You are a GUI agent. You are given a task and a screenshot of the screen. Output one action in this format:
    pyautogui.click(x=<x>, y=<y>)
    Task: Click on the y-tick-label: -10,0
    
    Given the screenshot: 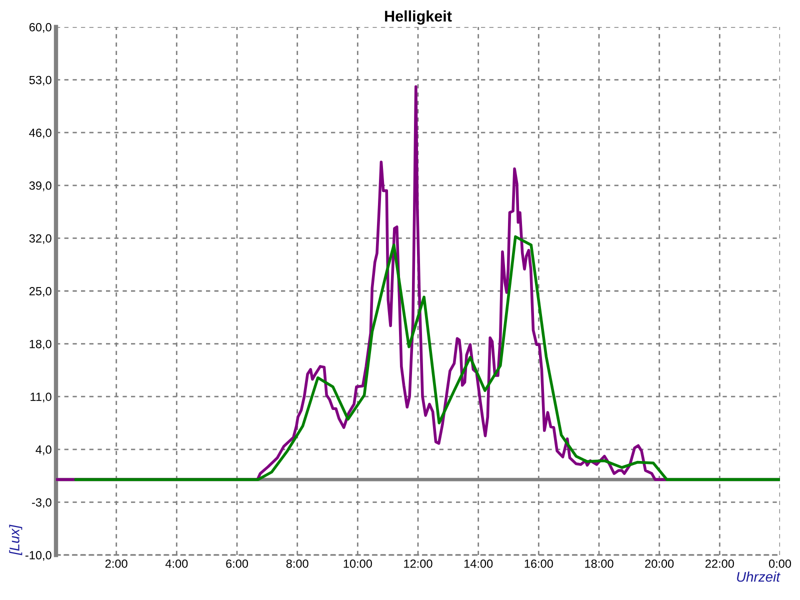 What is the action you would take?
    pyautogui.click(x=38, y=556)
    